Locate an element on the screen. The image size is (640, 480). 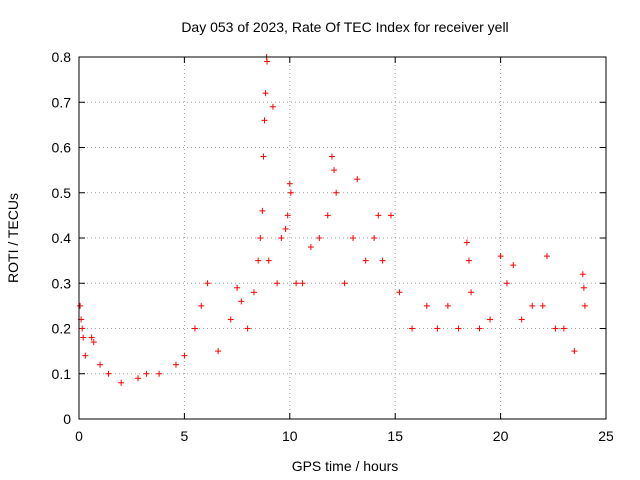
y-tick-label: 0.2 is located at coordinates (62, 329).